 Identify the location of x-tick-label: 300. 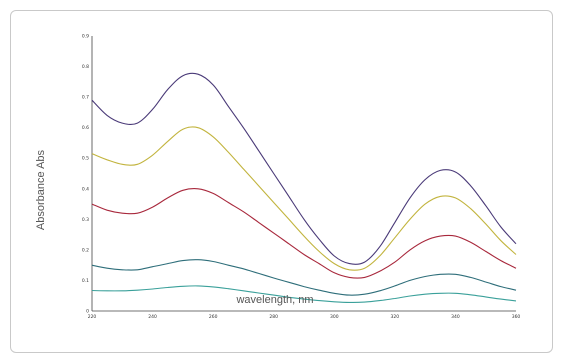
(334, 317).